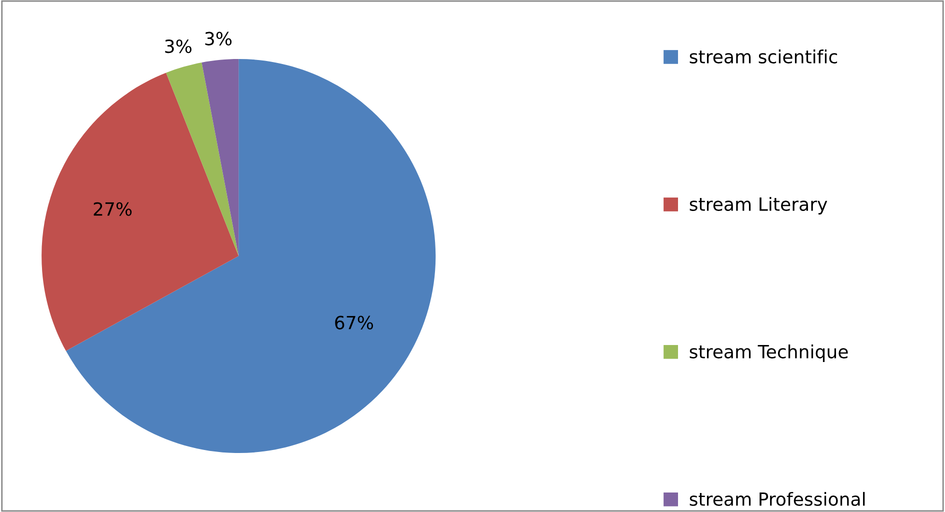 The width and height of the screenshot is (945, 512). I want to click on data-label: 67%, so click(354, 323).